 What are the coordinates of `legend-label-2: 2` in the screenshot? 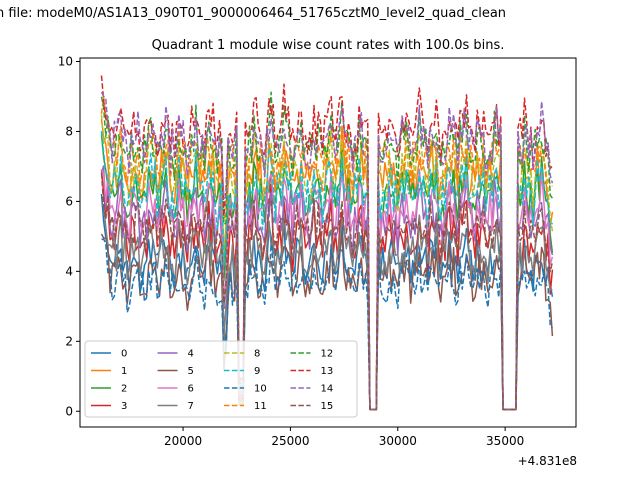 It's located at (124, 389).